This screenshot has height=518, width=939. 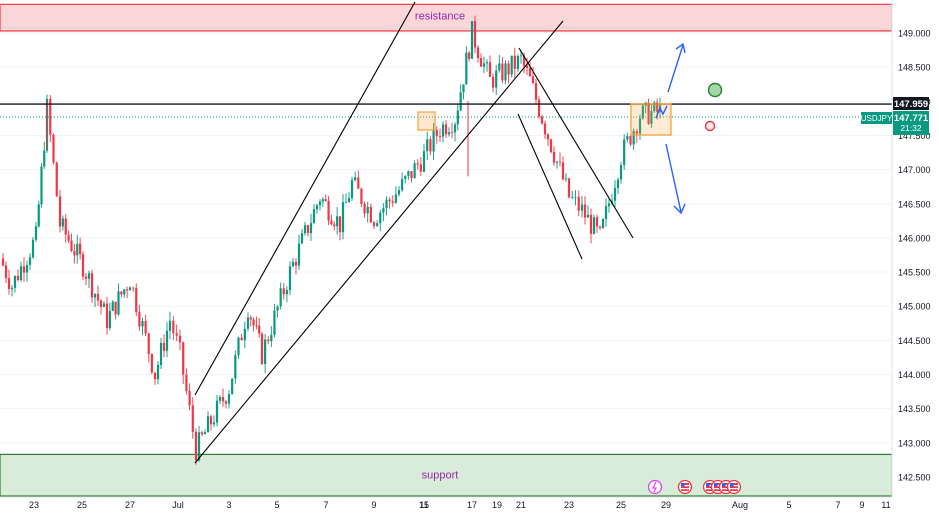 What do you see at coordinates (426, 121) in the screenshot?
I see `small-consolidation-box` at bounding box center [426, 121].